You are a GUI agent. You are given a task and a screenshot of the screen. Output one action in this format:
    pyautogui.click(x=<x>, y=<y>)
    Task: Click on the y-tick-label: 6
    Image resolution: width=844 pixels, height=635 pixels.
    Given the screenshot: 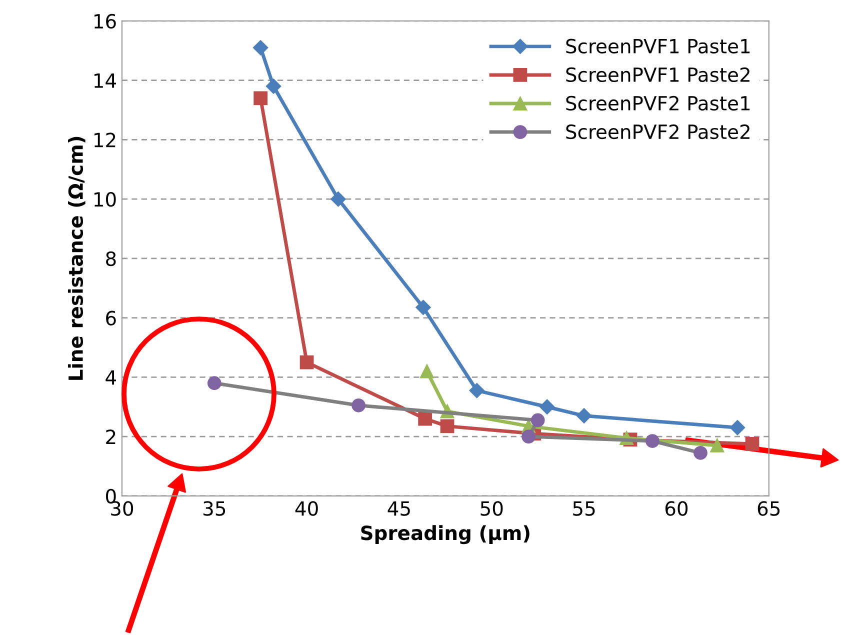 What is the action you would take?
    pyautogui.click(x=111, y=318)
    